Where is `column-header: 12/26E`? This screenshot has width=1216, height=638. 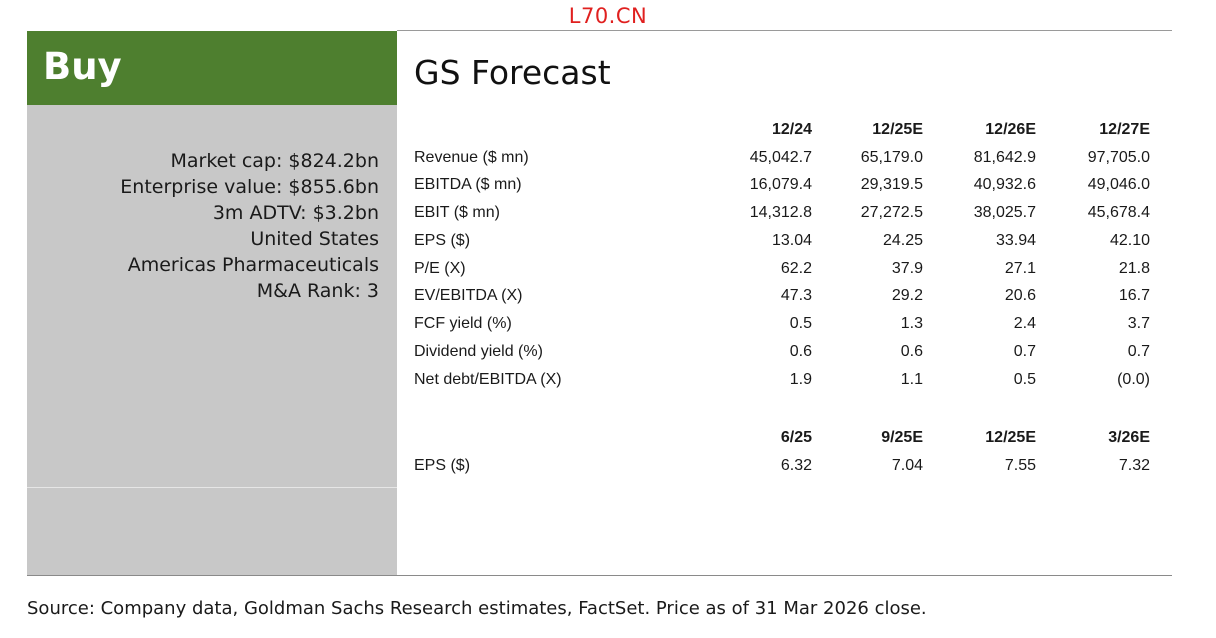 column-header: 12/26E is located at coordinates (1010, 129).